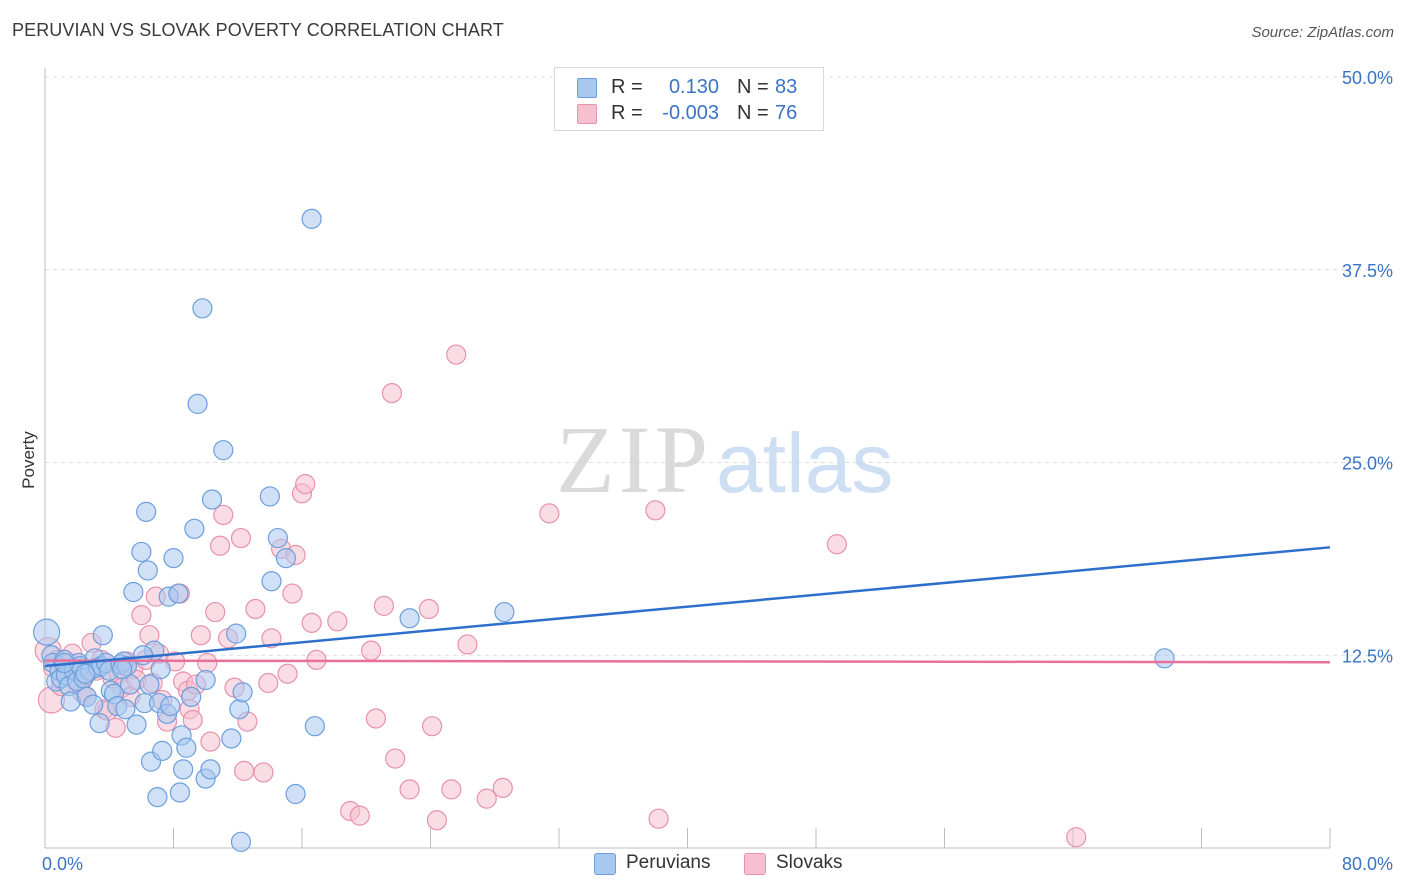 The width and height of the screenshot is (1406, 892). What do you see at coordinates (62, 864) in the screenshot?
I see `x-tick-label: 0.0%` at bounding box center [62, 864].